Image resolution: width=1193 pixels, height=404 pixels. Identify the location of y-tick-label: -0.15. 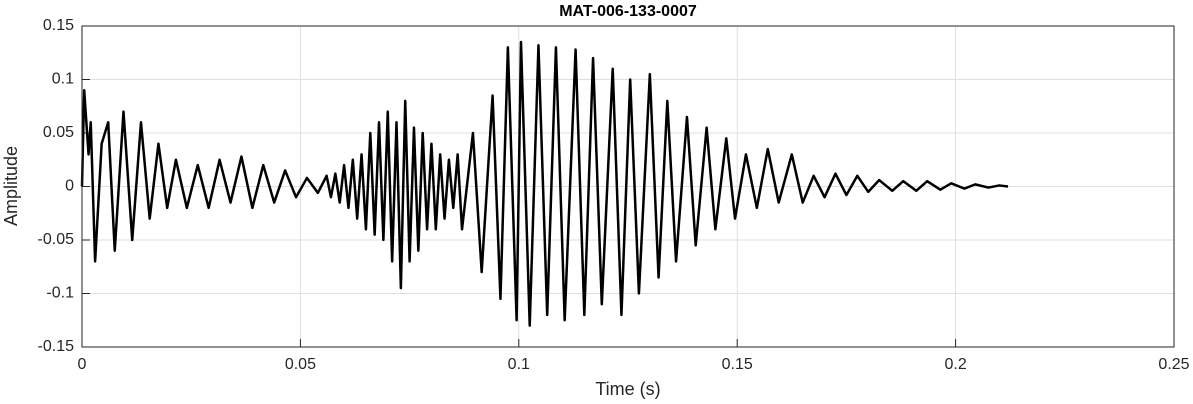
(56, 346).